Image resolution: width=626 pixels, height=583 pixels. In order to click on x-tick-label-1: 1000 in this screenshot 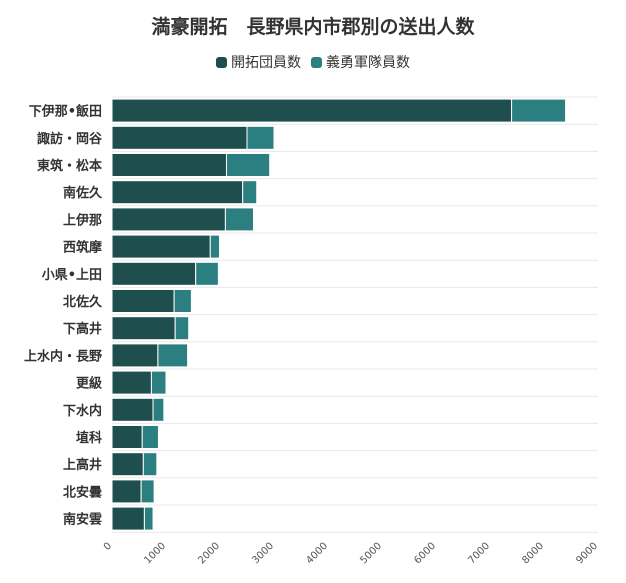, I will do `click(155, 554)`.